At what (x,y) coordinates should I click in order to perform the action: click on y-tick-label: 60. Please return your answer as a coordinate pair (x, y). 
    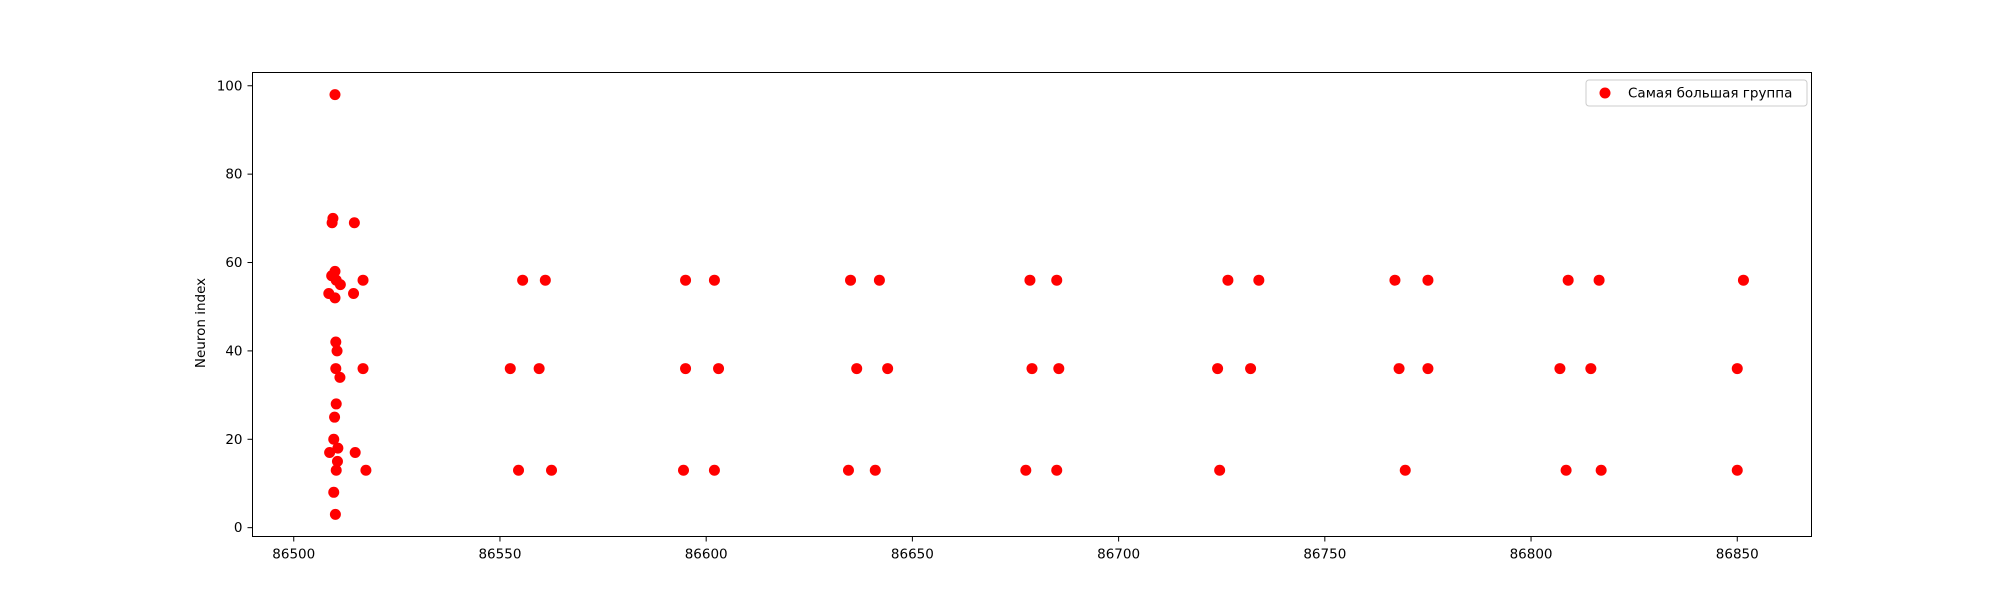
    Looking at the image, I should click on (233, 263).